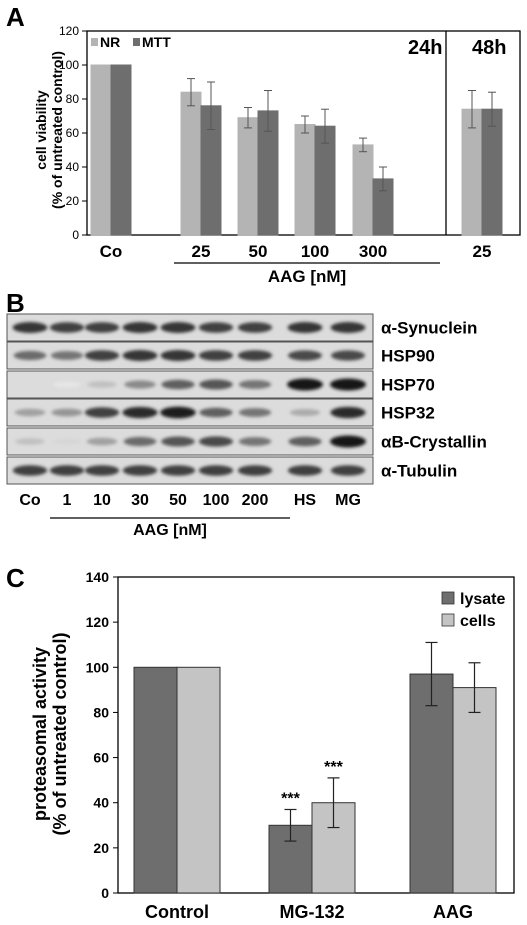 The height and width of the screenshot is (925, 527). I want to click on chart-a-time-label-48h: 48h, so click(489, 48).